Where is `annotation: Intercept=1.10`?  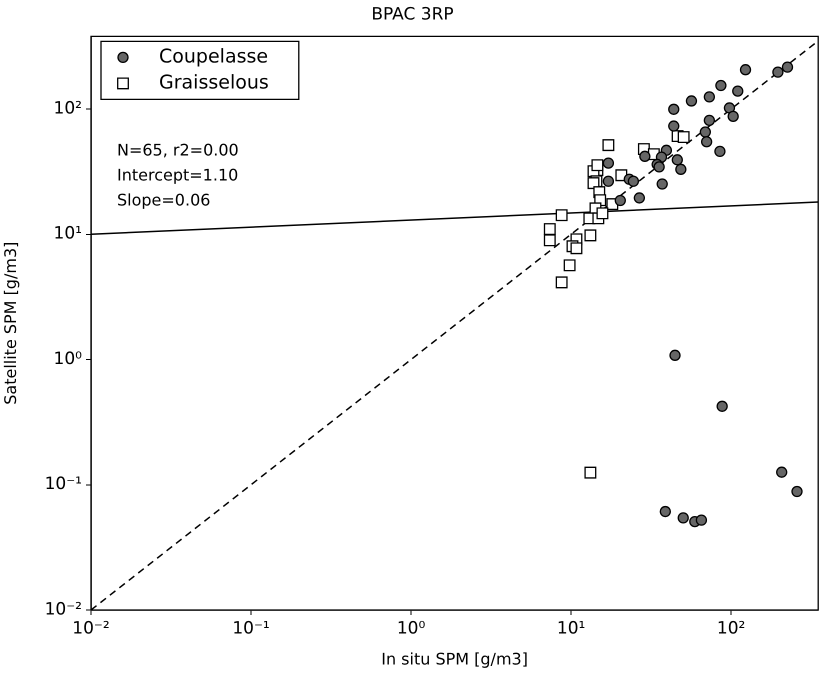
annotation: Intercept=1.10 is located at coordinates (177, 175).